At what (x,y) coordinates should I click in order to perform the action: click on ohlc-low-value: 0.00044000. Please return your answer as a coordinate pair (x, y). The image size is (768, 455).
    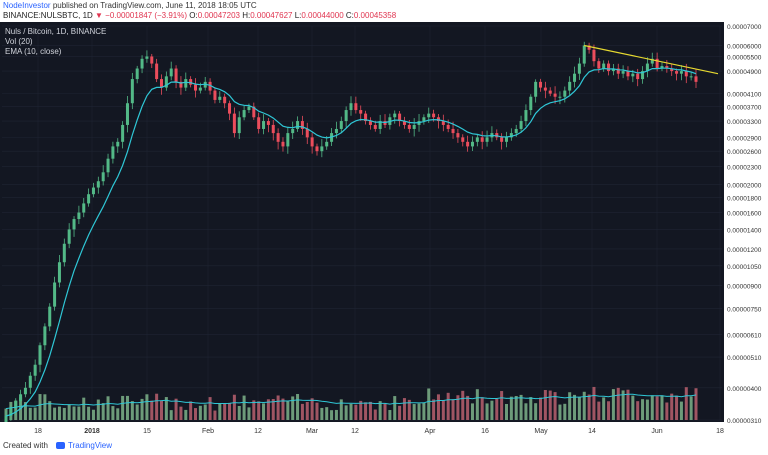
    Looking at the image, I should click on (322, 15).